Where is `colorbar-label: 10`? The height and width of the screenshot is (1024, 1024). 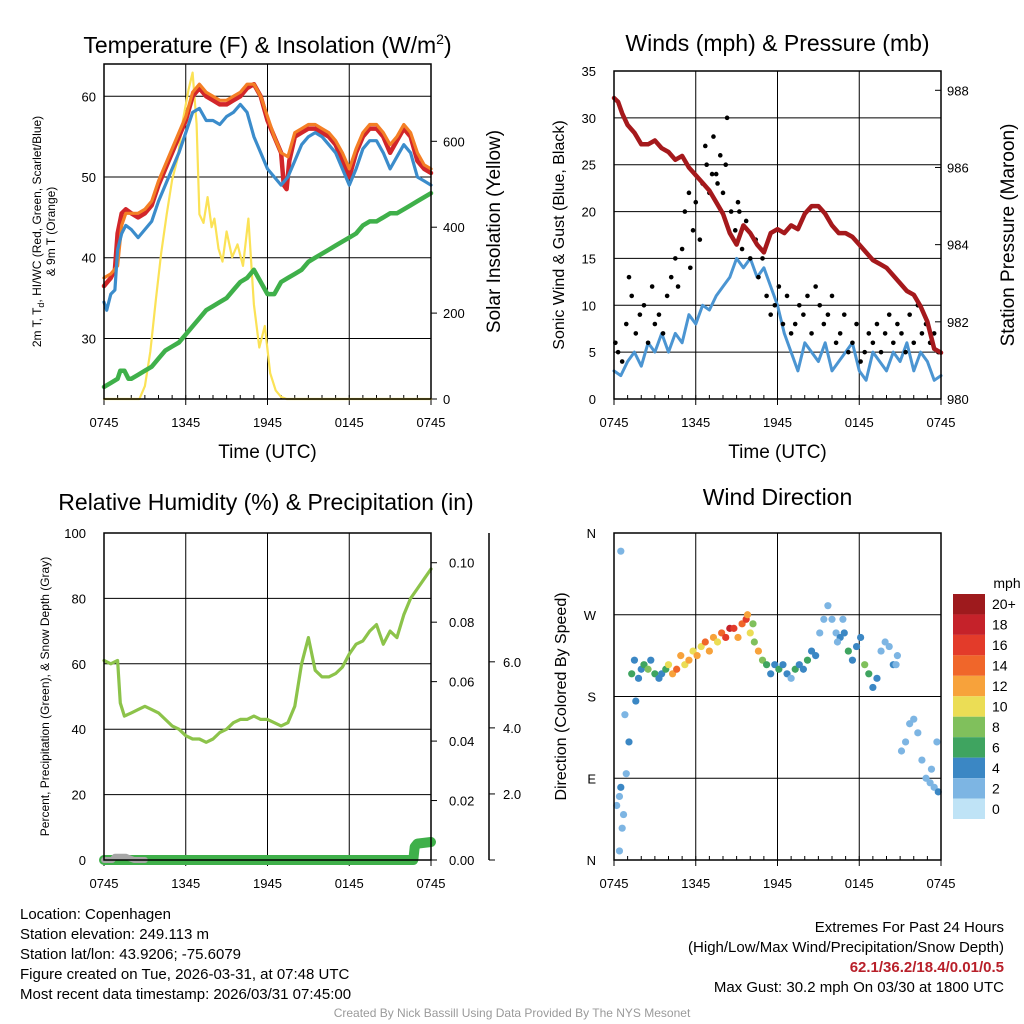
colorbar-label: 10 is located at coordinates (1000, 707).